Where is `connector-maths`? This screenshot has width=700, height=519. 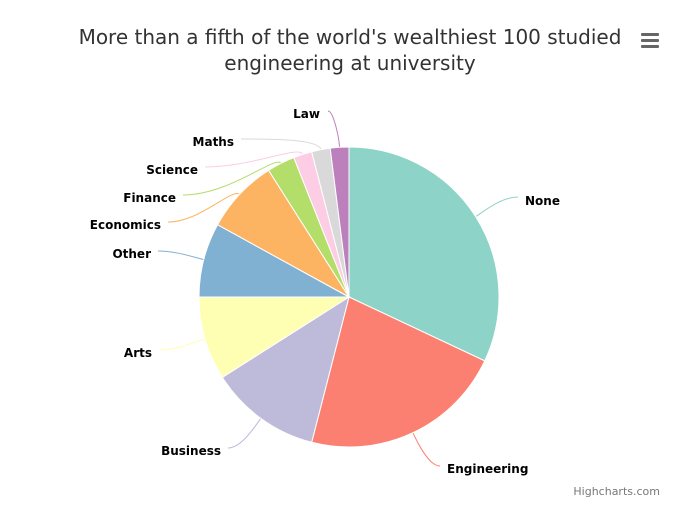
connector-maths is located at coordinates (281, 144).